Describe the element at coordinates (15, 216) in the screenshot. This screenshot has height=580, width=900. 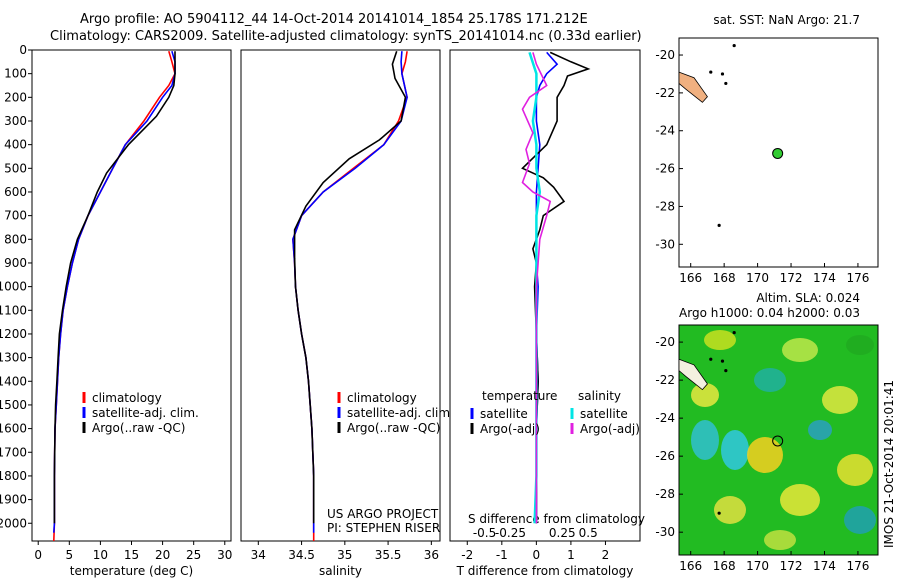
I see `y-tick-label: 700` at that location.